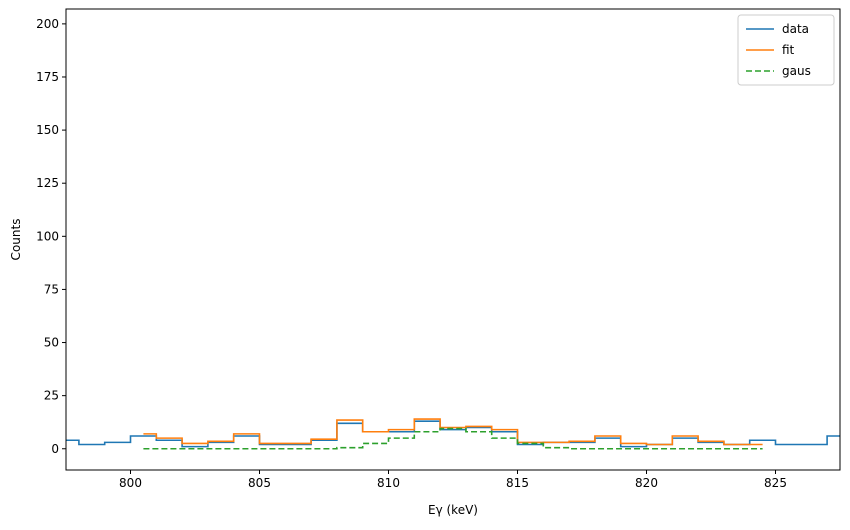 This screenshot has width=850, height=530. I want to click on legend-label-data: data, so click(795, 29).